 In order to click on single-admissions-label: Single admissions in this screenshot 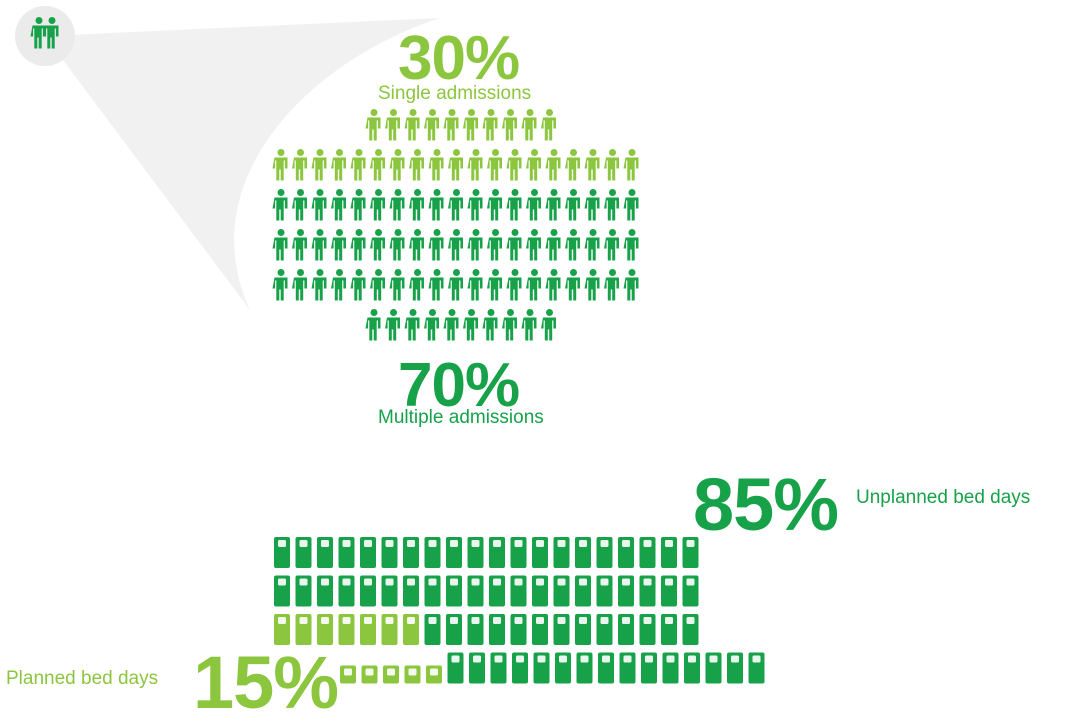, I will do `click(455, 93)`.